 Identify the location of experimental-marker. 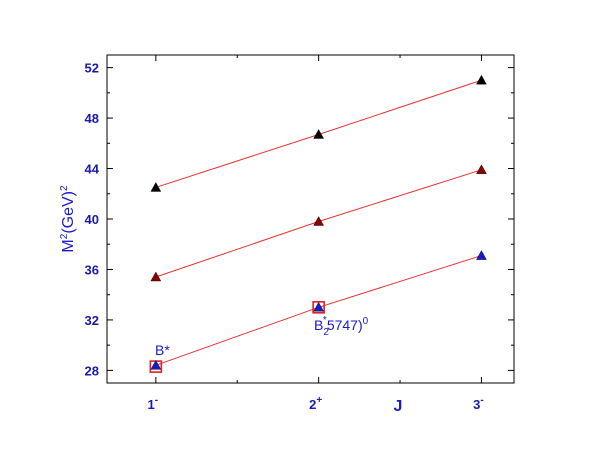
(318, 307).